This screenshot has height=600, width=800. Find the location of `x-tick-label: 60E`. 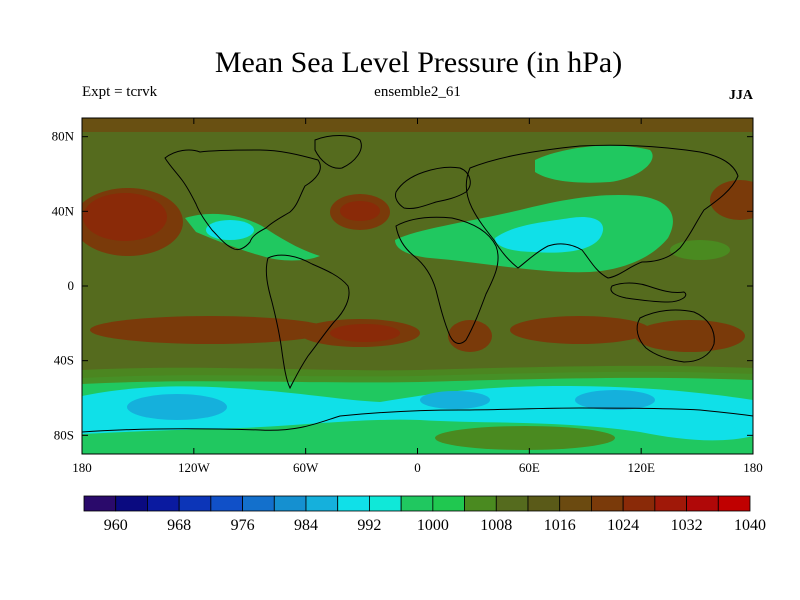

x-tick-label: 60E is located at coordinates (529, 467).